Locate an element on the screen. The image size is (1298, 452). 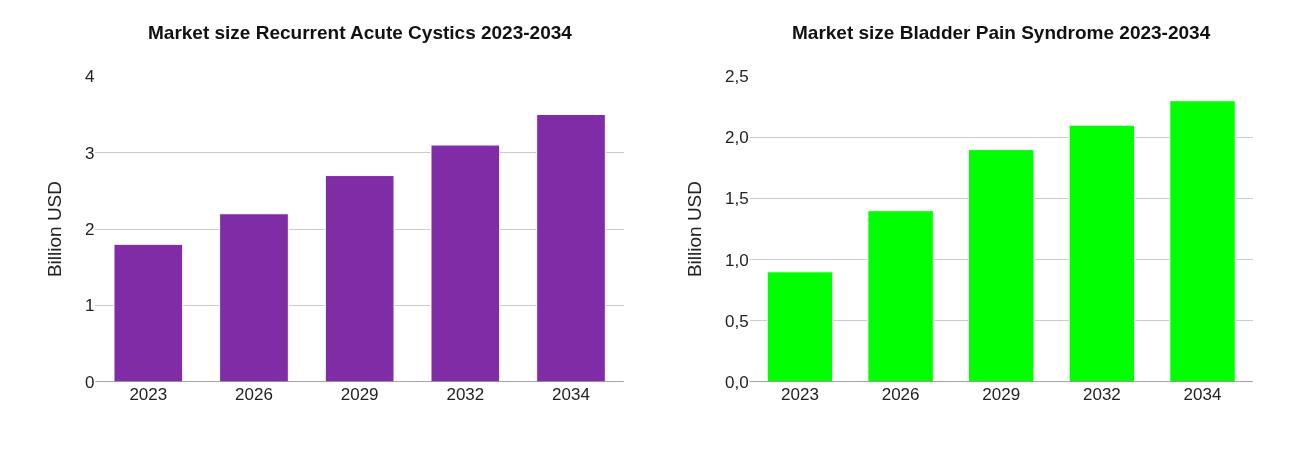
y-tick-label: 1,0 is located at coordinates (737, 260).